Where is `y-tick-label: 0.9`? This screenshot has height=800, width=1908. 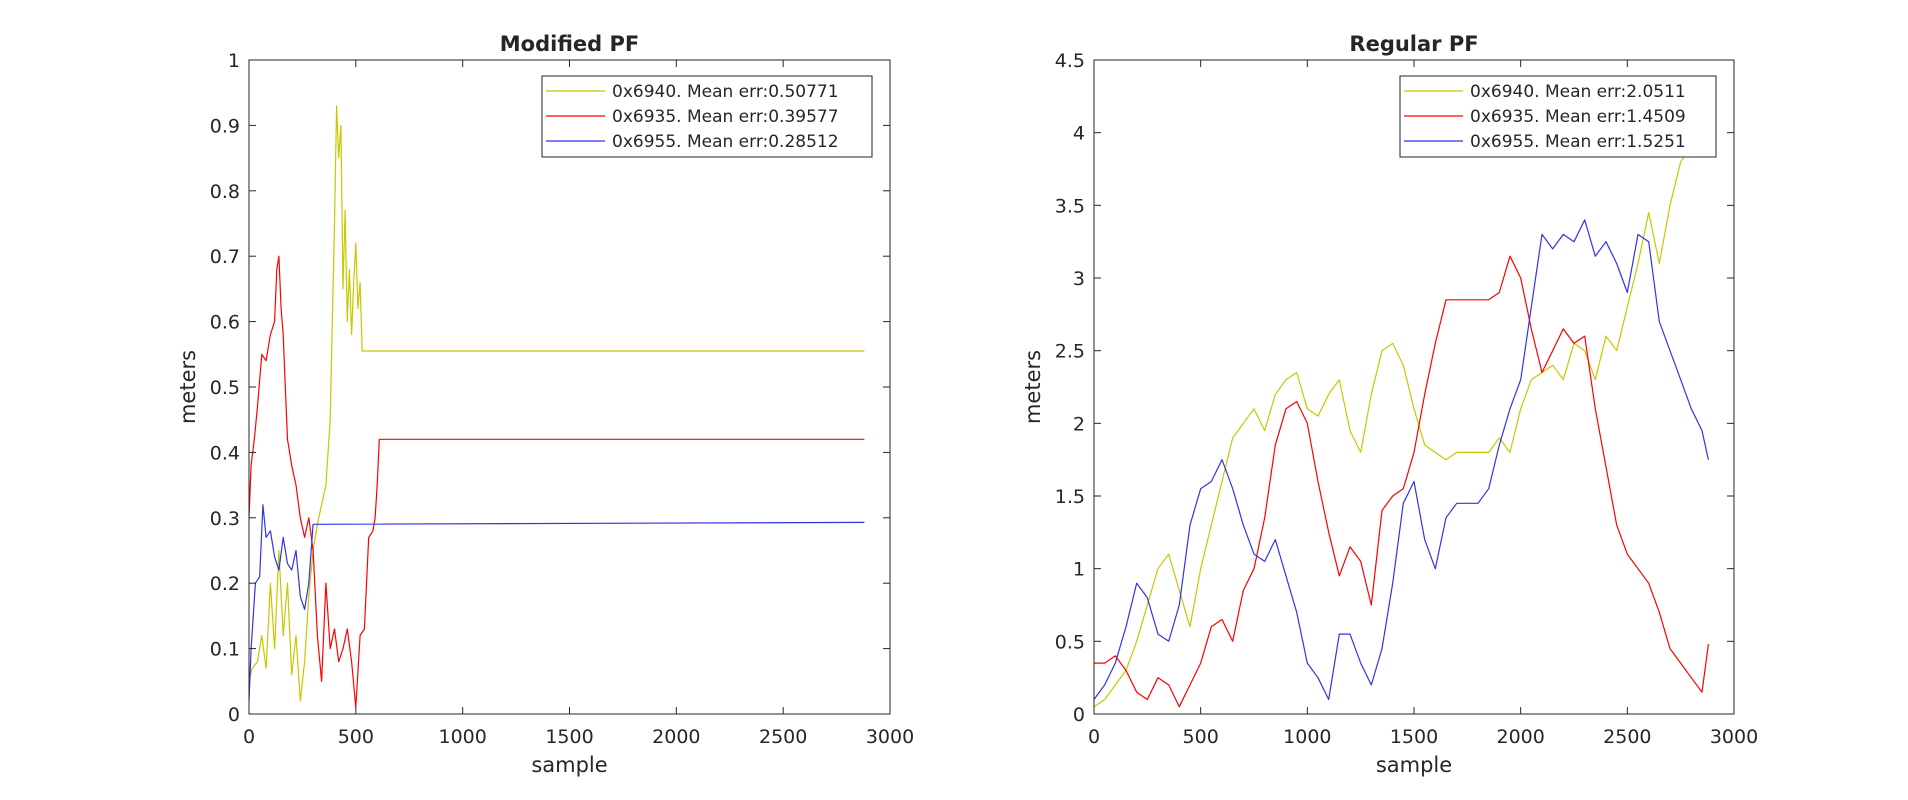 y-tick-label: 0.9 is located at coordinates (225, 126).